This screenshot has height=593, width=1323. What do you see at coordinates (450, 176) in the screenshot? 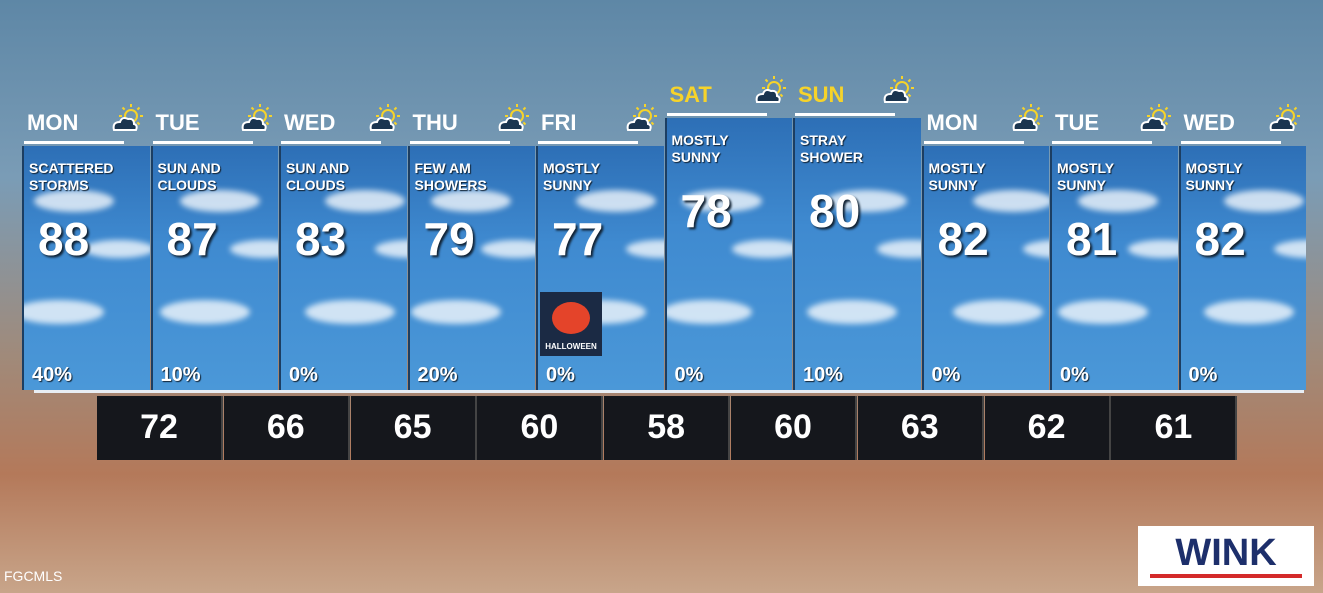
I see `condition: FEW AM SHOWERS` at bounding box center [450, 176].